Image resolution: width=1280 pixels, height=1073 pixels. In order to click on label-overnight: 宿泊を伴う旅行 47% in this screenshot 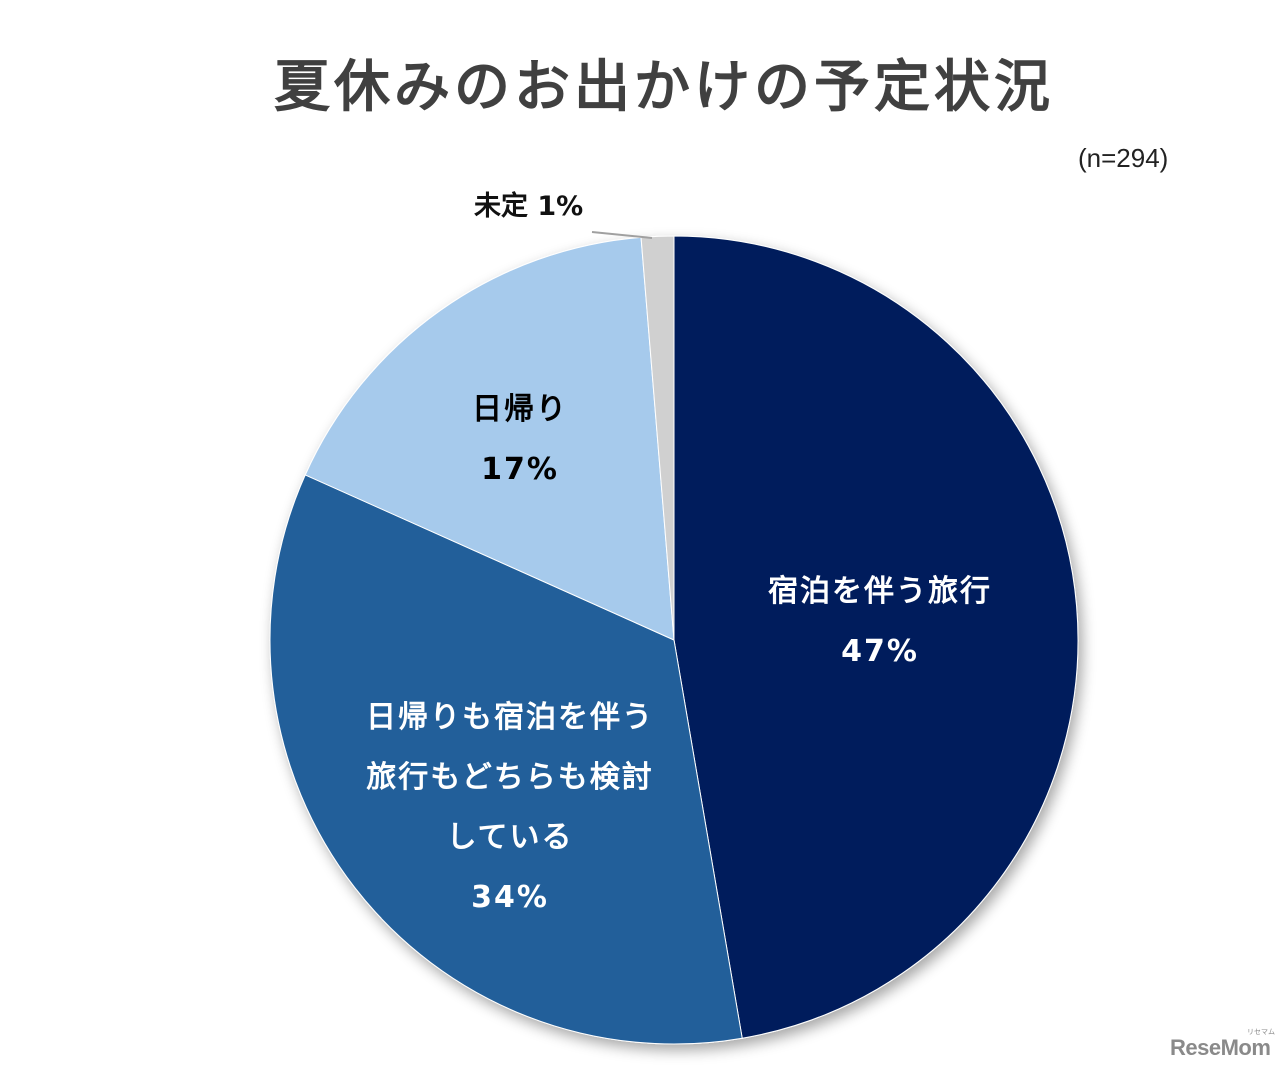, I will do `click(880, 622)`.